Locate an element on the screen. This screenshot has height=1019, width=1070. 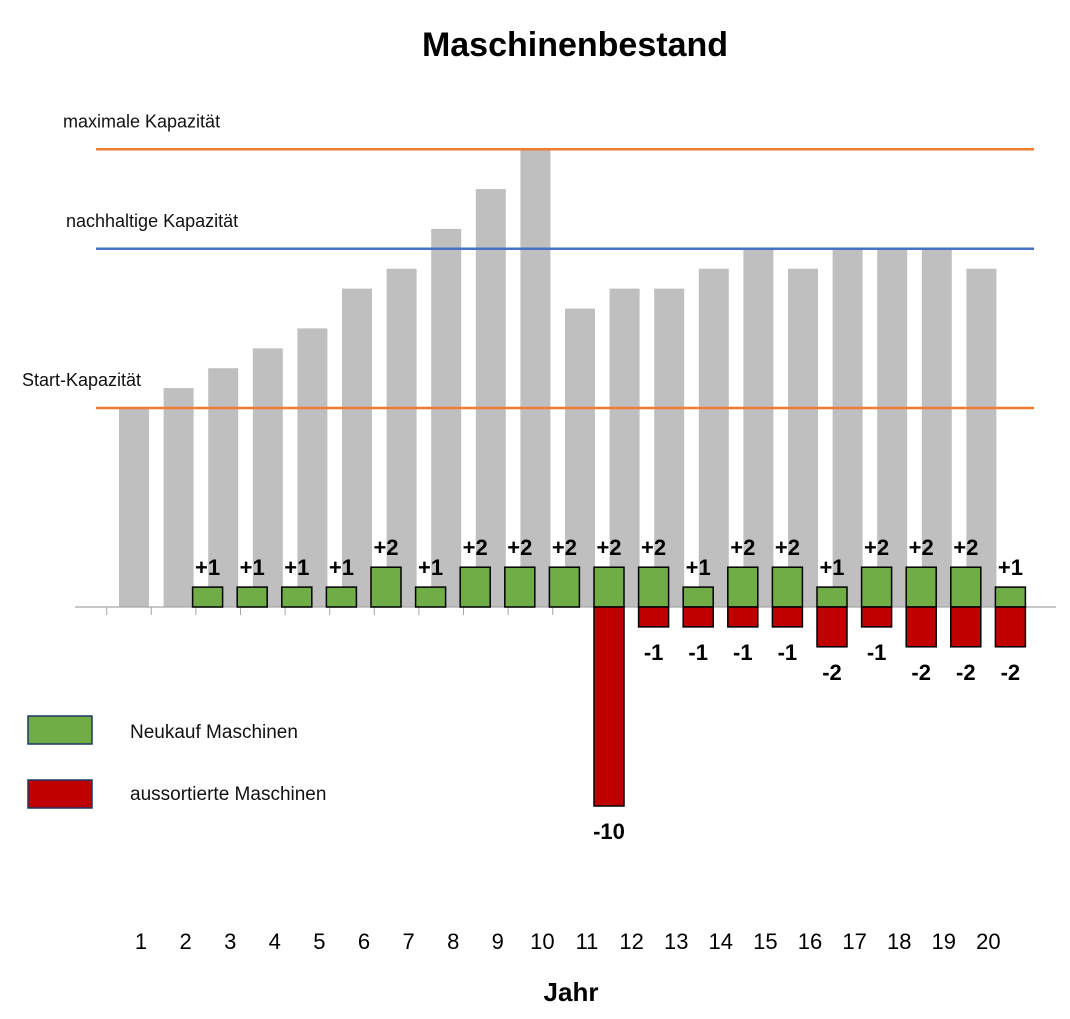
legend-swatch-neukauf is located at coordinates (60, 730).